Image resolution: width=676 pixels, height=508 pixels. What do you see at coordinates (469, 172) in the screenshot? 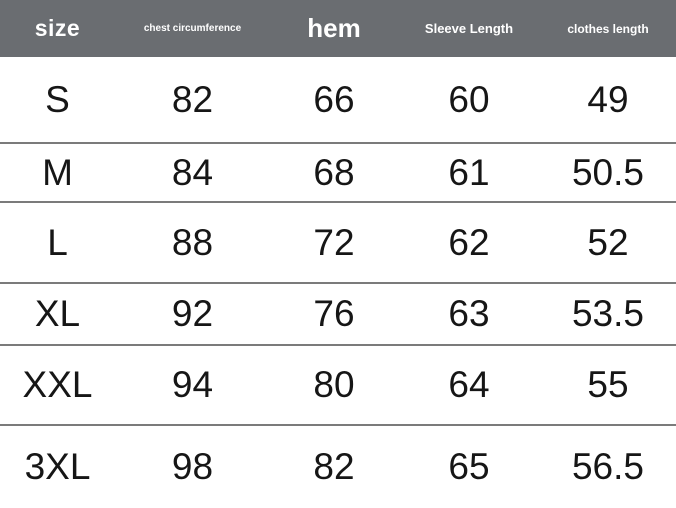
I see `cell-sleeve: 61` at bounding box center [469, 172].